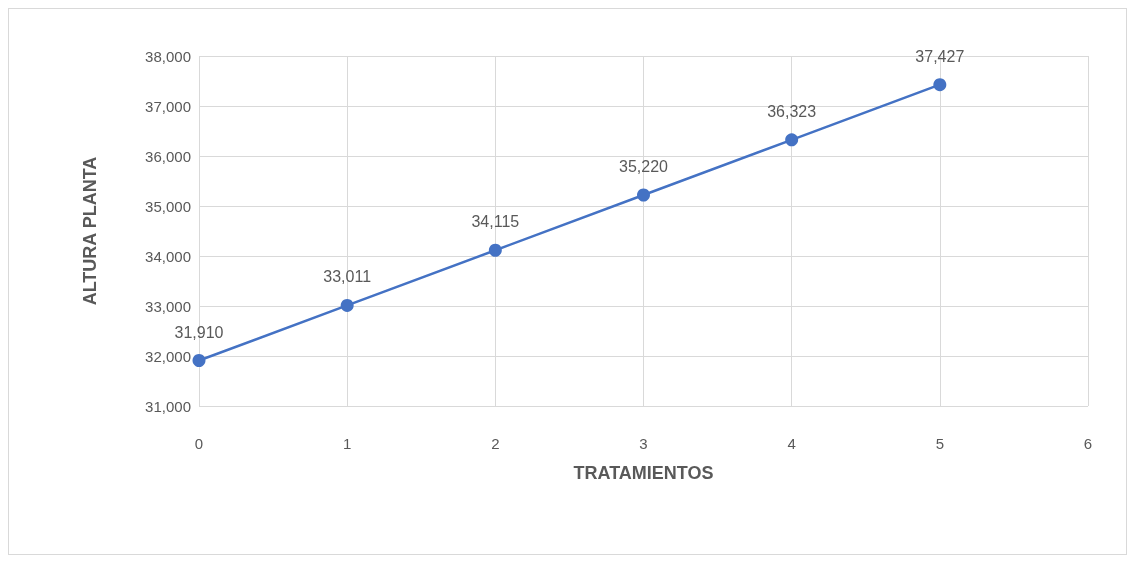 The width and height of the screenshot is (1135, 563). What do you see at coordinates (643, 443) in the screenshot?
I see `x-tick-label: 3` at bounding box center [643, 443].